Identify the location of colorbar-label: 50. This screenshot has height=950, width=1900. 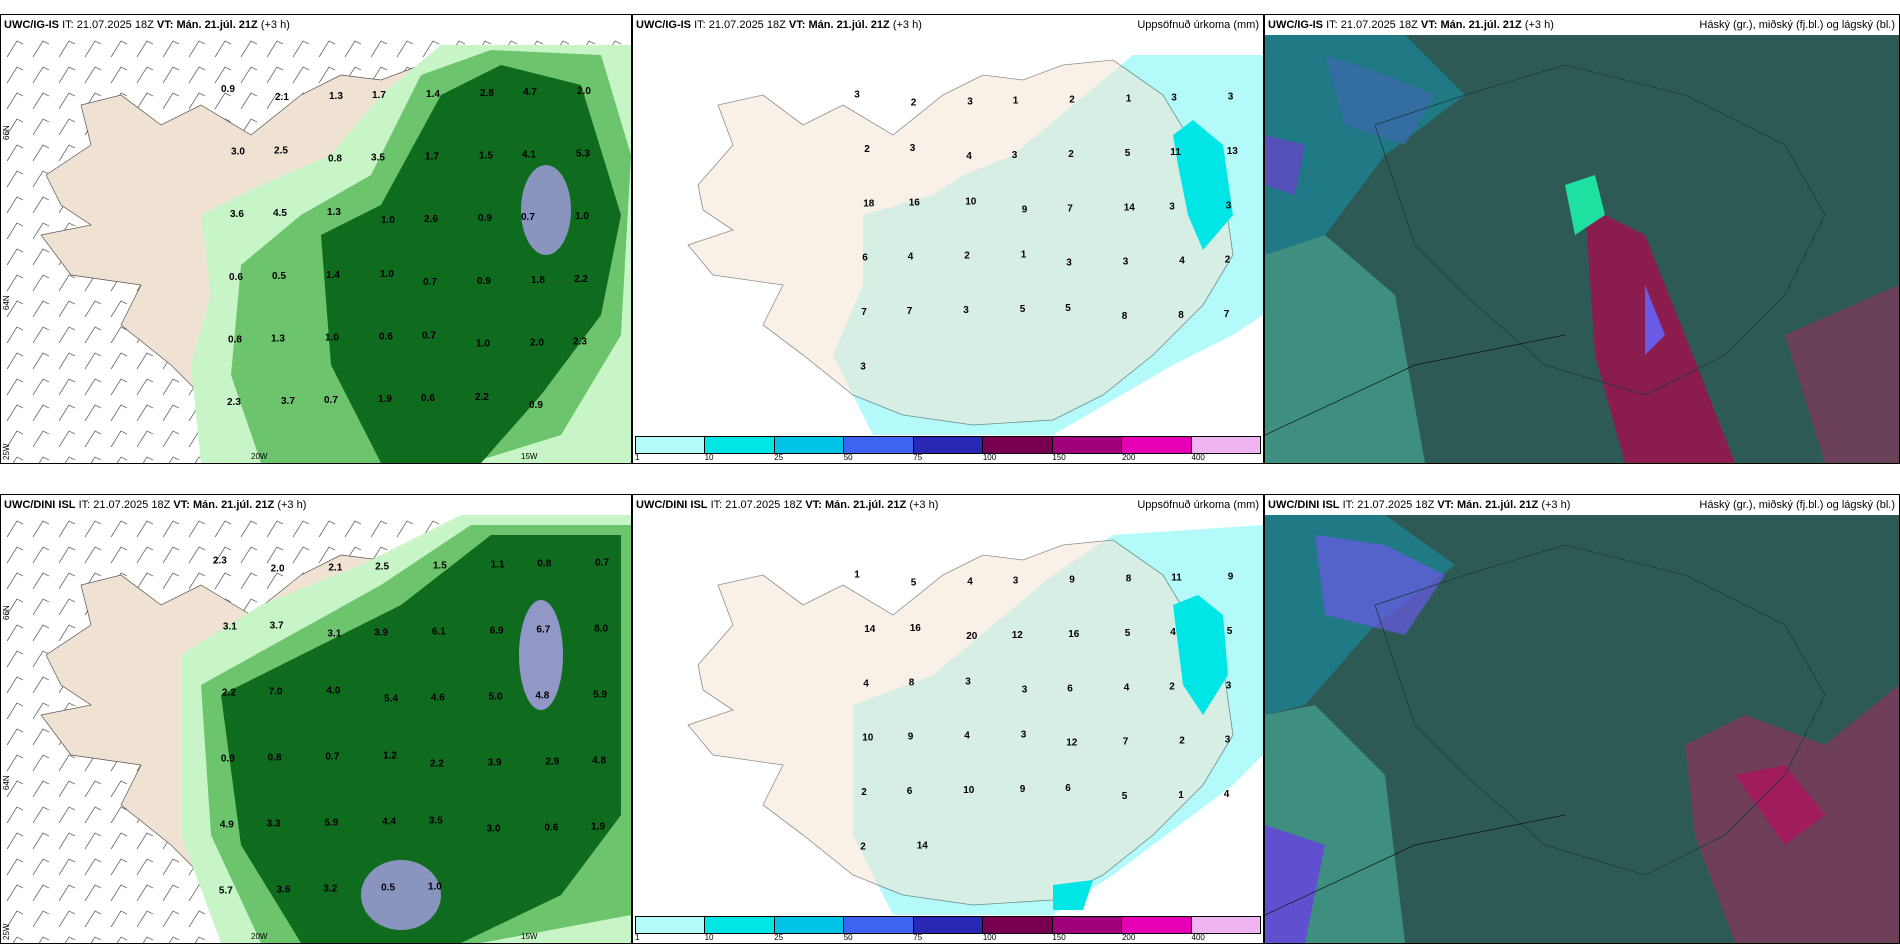
(848, 937).